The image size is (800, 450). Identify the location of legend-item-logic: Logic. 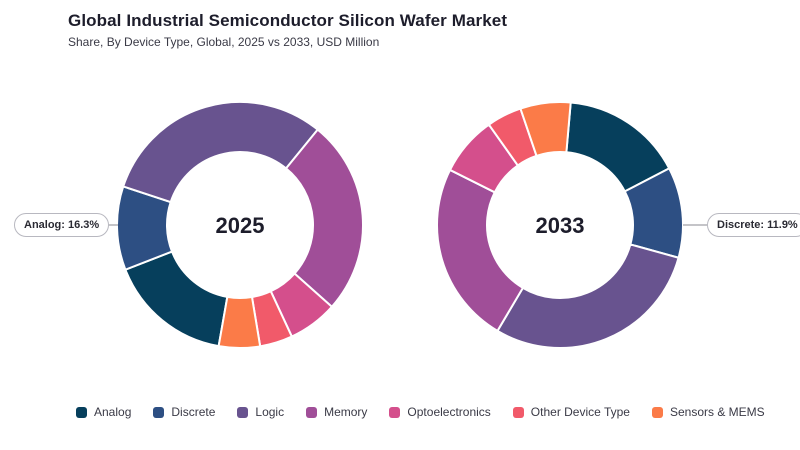
(260, 412).